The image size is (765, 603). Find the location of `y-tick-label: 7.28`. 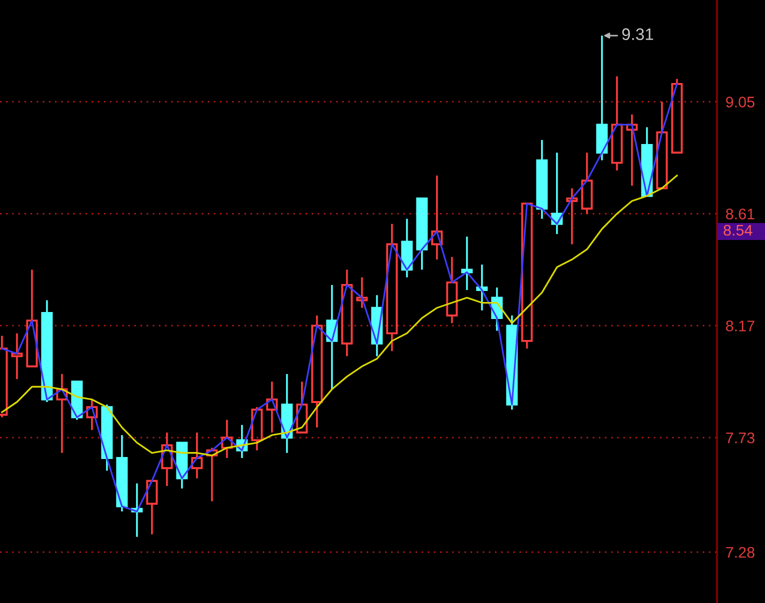

y-tick-label: 7.28 is located at coordinates (740, 552).